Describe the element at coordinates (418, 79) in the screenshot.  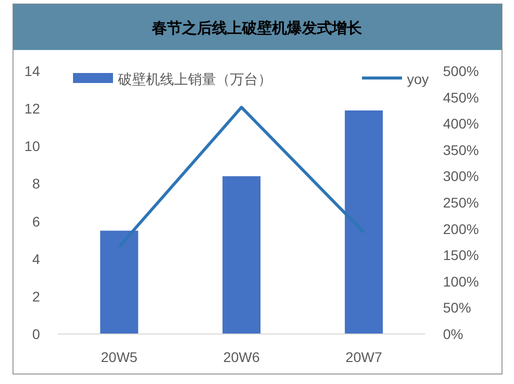
I see `legend-label: yoy` at that location.